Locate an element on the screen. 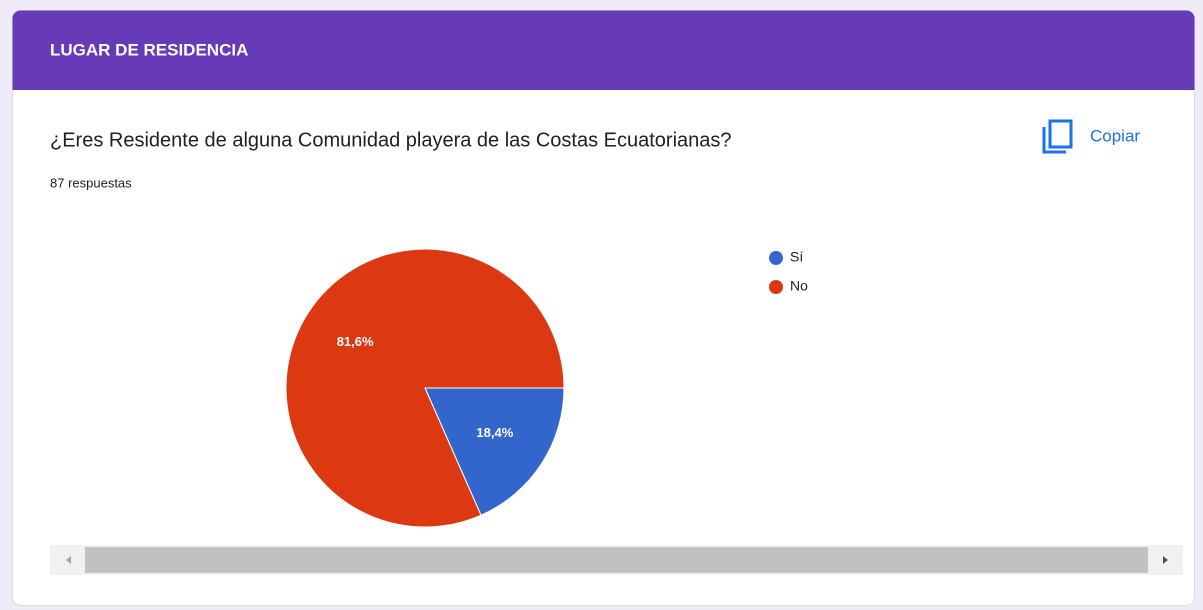 Image resolution: width=1203 pixels, height=610 pixels. copy-icon-back is located at coordinates (1054, 140).